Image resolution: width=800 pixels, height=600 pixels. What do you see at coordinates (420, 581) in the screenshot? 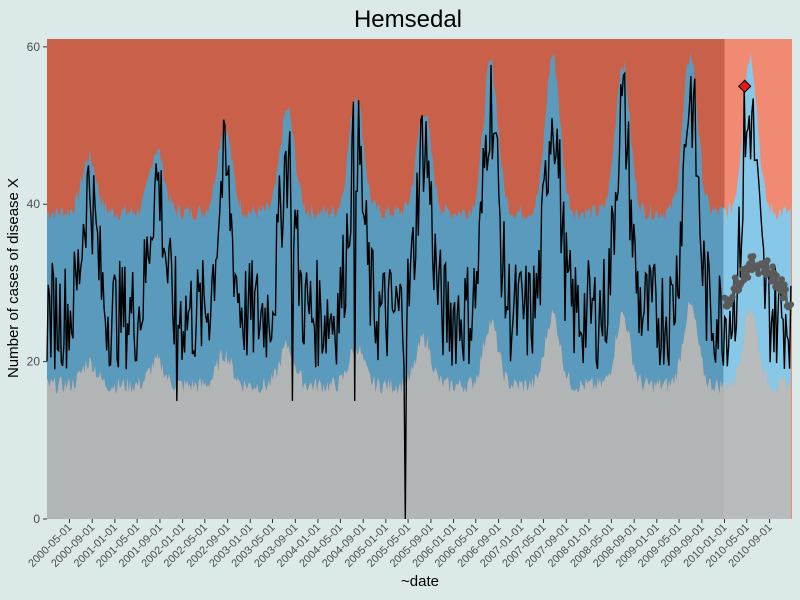
I see `x-axis-title: ~date` at bounding box center [420, 581].